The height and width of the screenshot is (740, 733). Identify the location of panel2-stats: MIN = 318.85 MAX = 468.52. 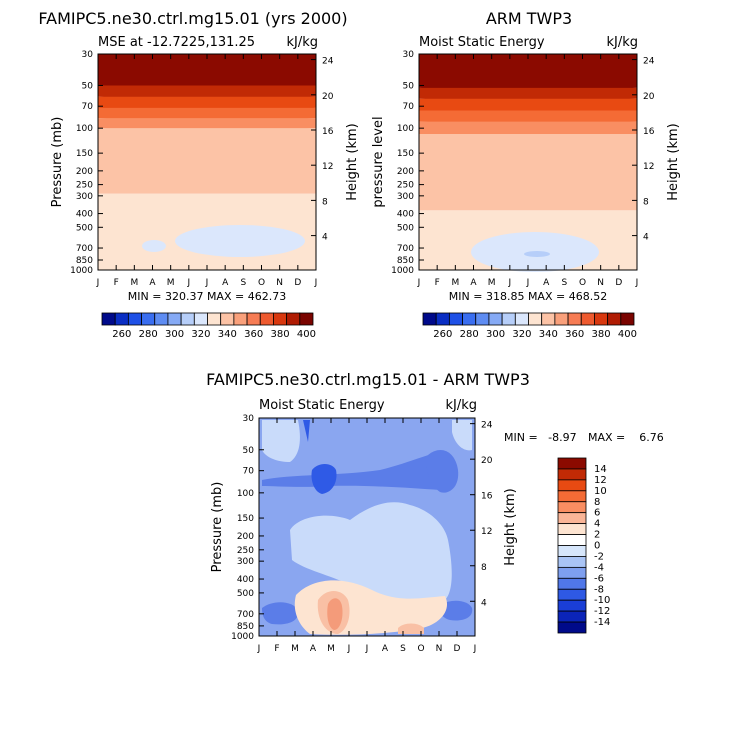
(528, 296).